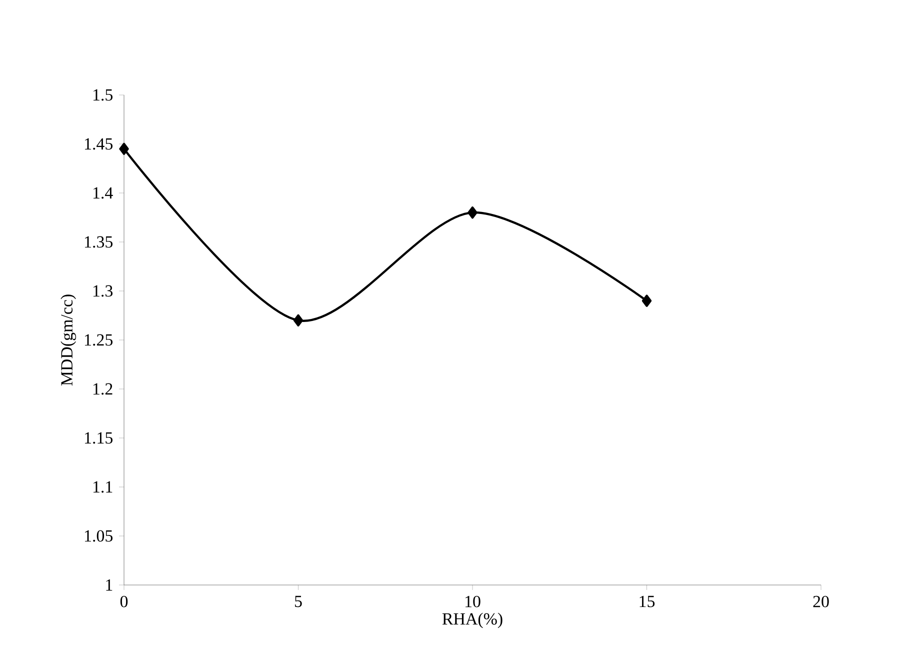 Image resolution: width=899 pixels, height=650 pixels. What do you see at coordinates (821, 602) in the screenshot?
I see `x-tick-label: 20` at bounding box center [821, 602].